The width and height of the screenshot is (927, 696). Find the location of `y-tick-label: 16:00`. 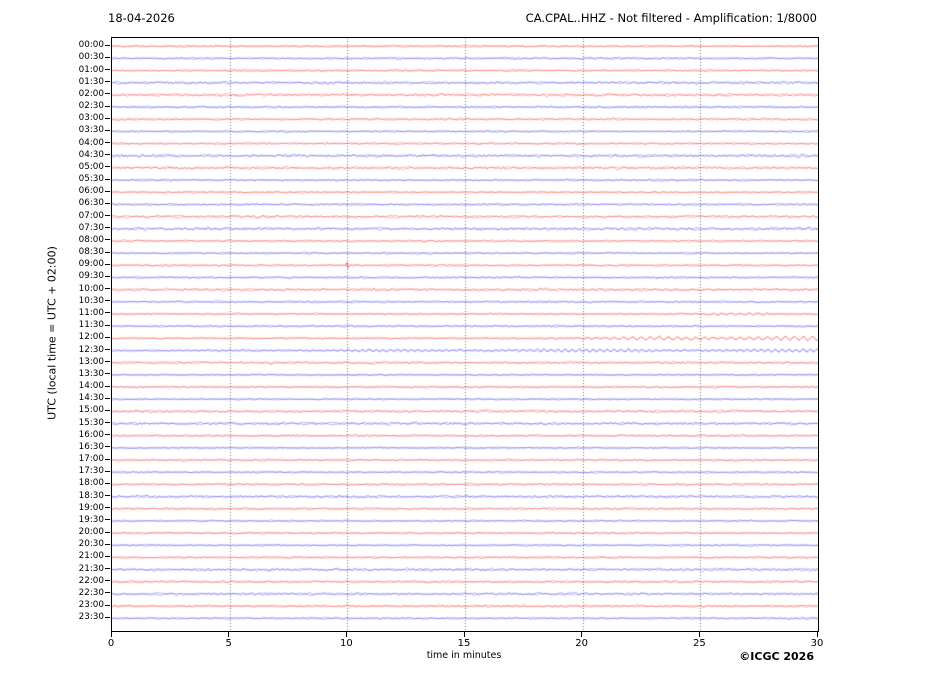

y-tick-label: 16:00 is located at coordinates (91, 434).